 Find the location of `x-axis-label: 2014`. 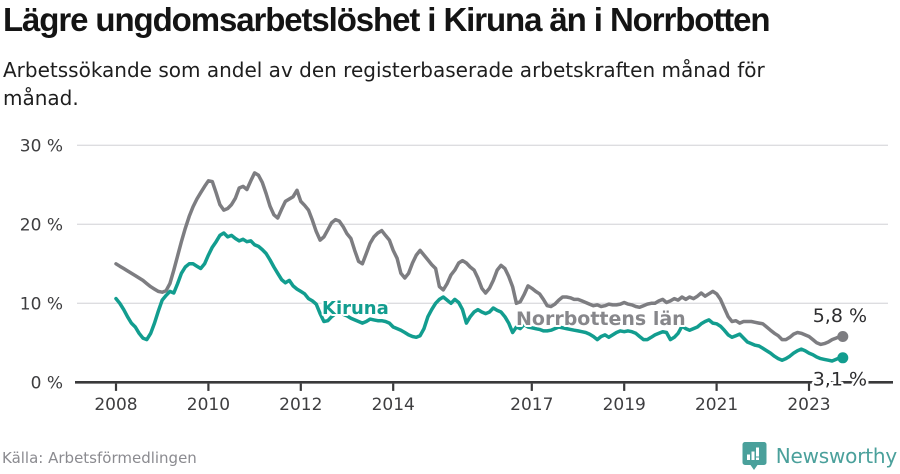

x-axis-label: 2014 is located at coordinates (393, 405).